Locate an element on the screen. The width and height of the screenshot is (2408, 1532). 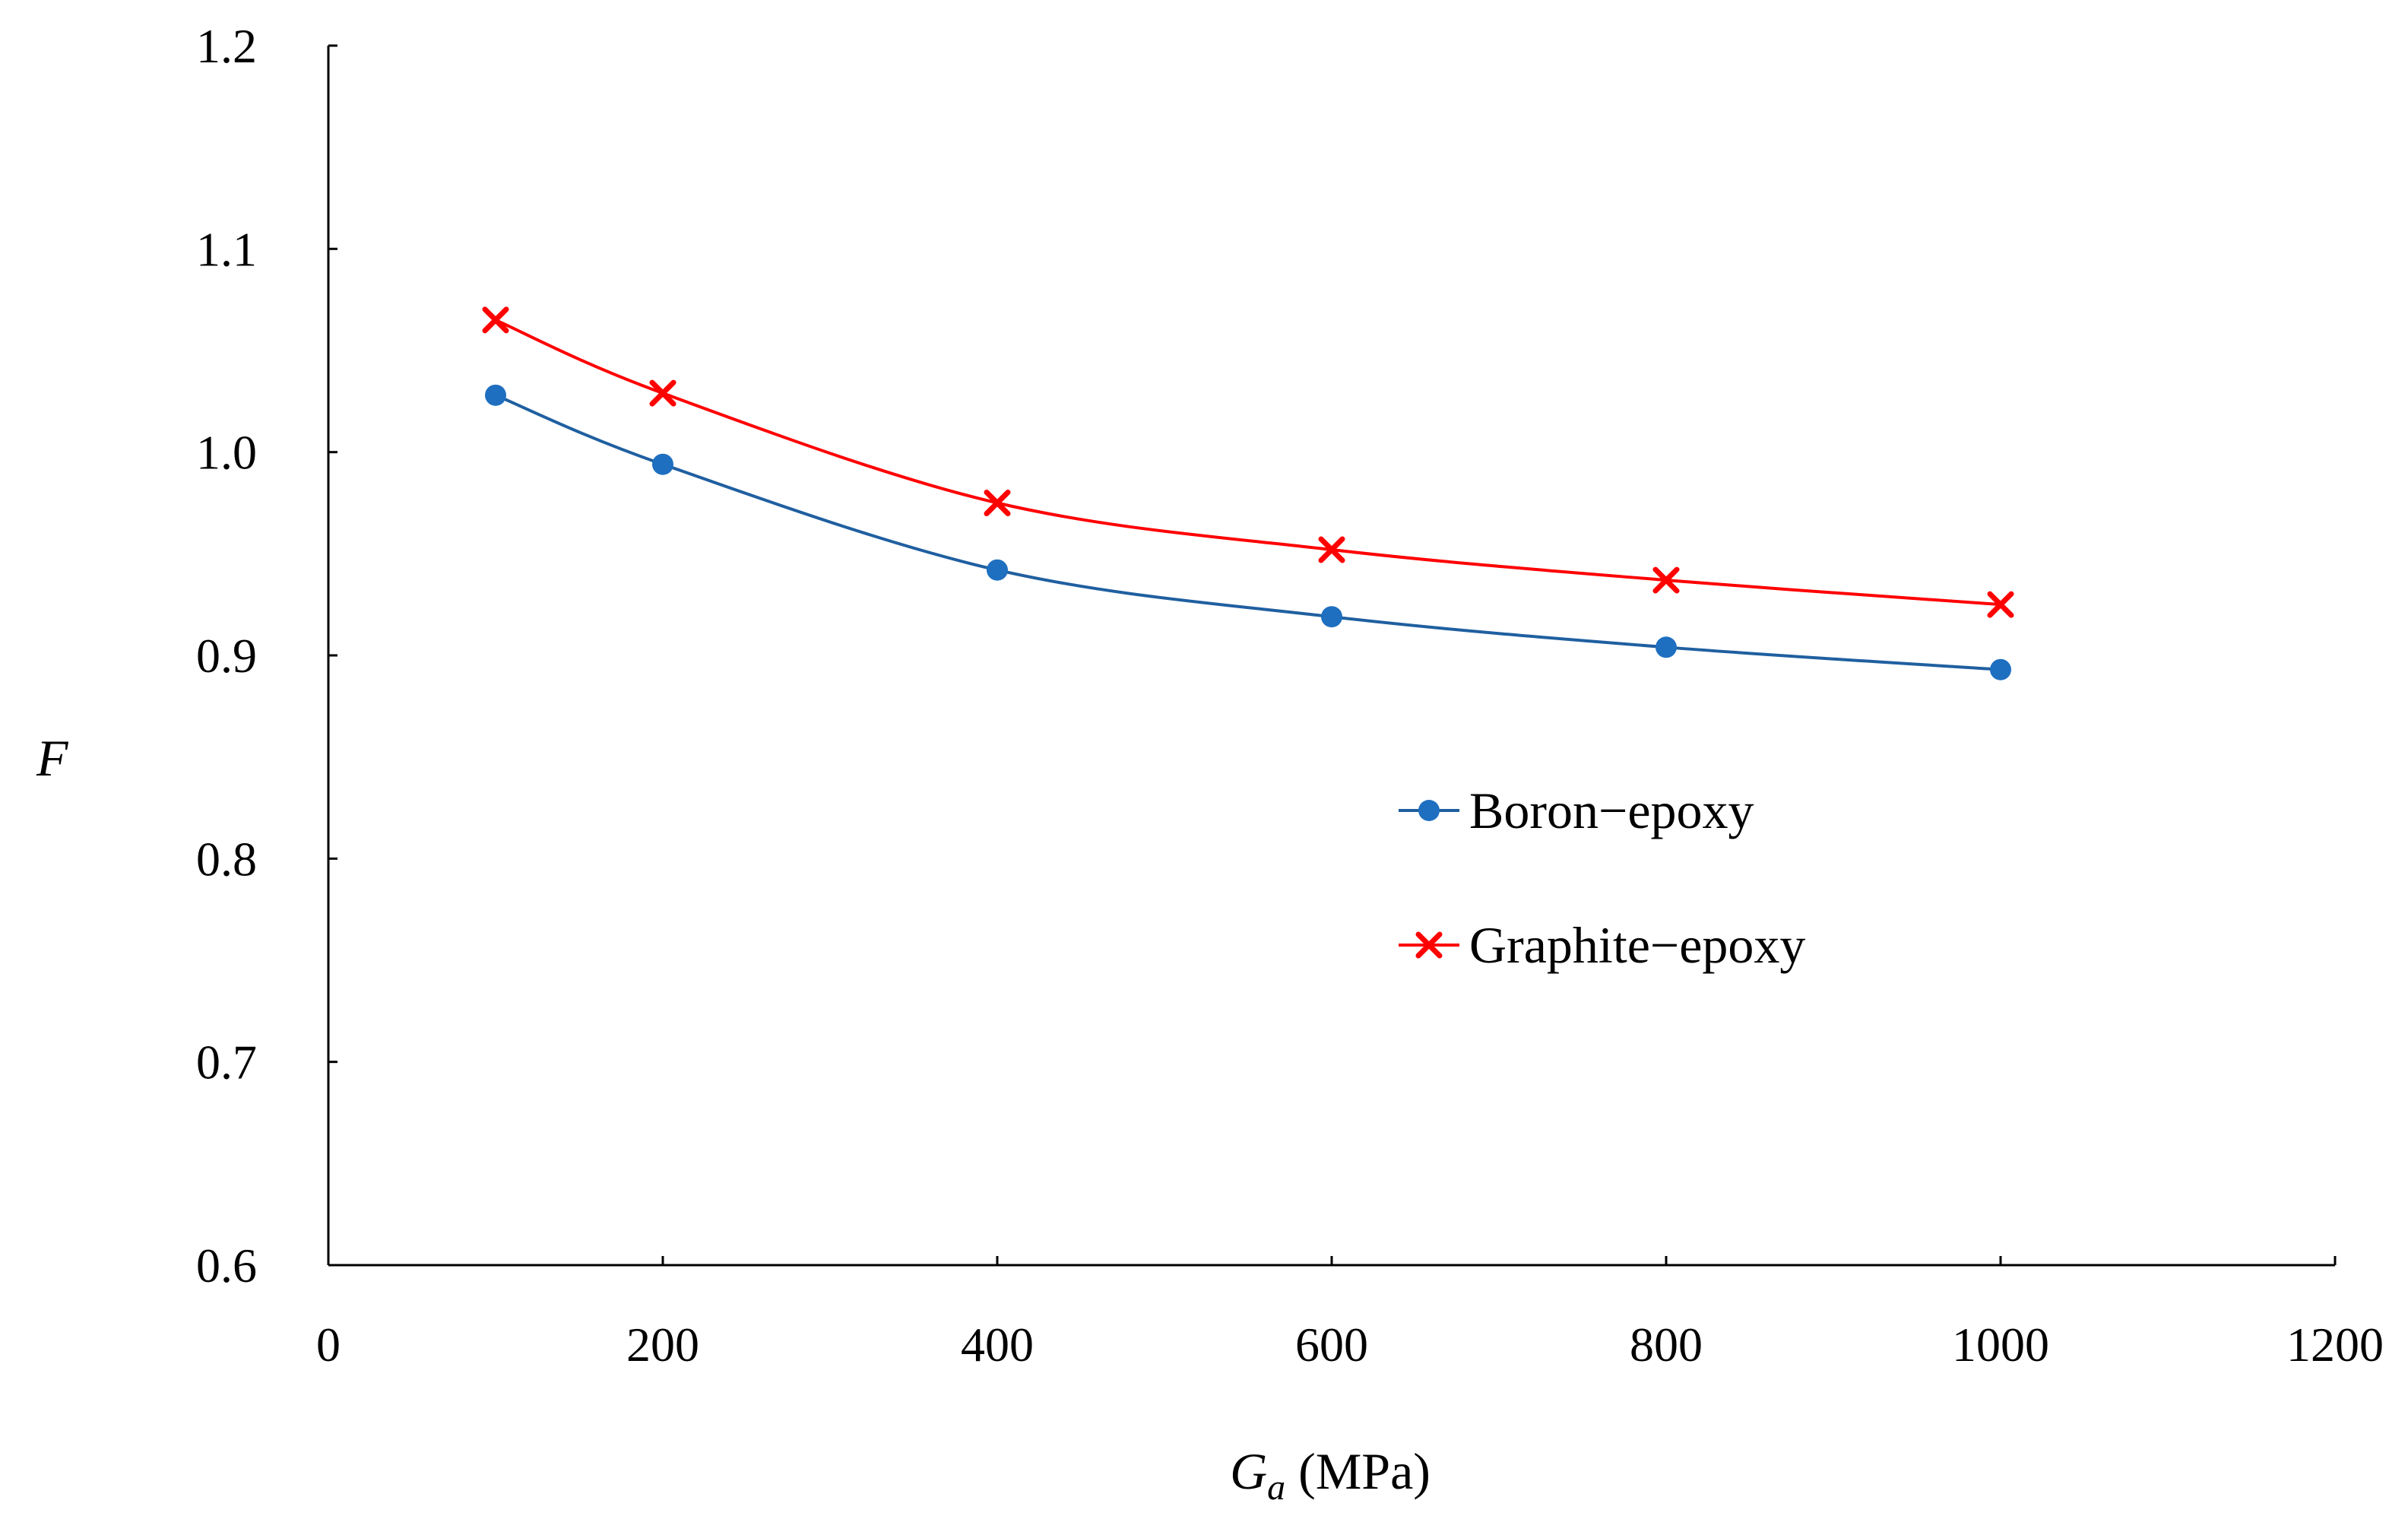
legend-item-boron: Boron−epoxy is located at coordinates (1576, 810).